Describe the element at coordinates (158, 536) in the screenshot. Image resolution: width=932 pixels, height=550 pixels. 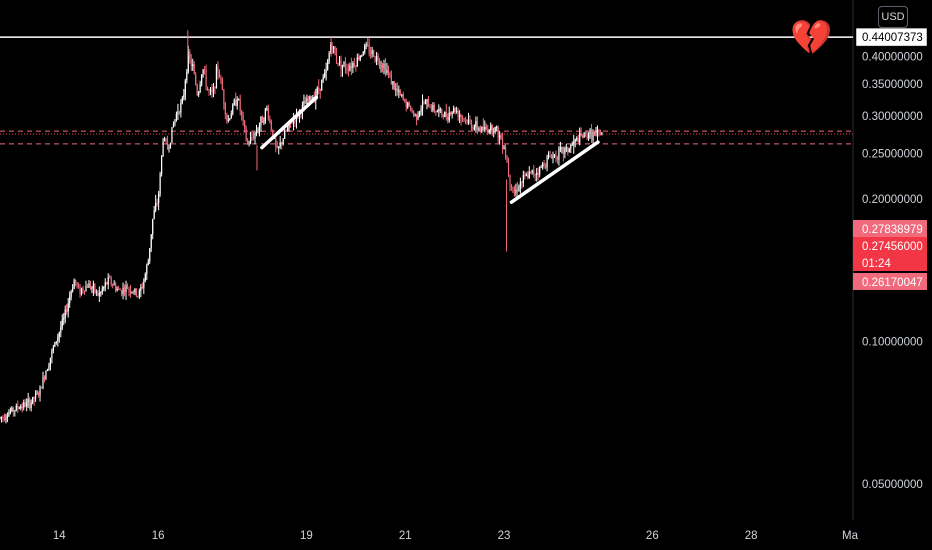
I see `x-tick-label: 16` at that location.